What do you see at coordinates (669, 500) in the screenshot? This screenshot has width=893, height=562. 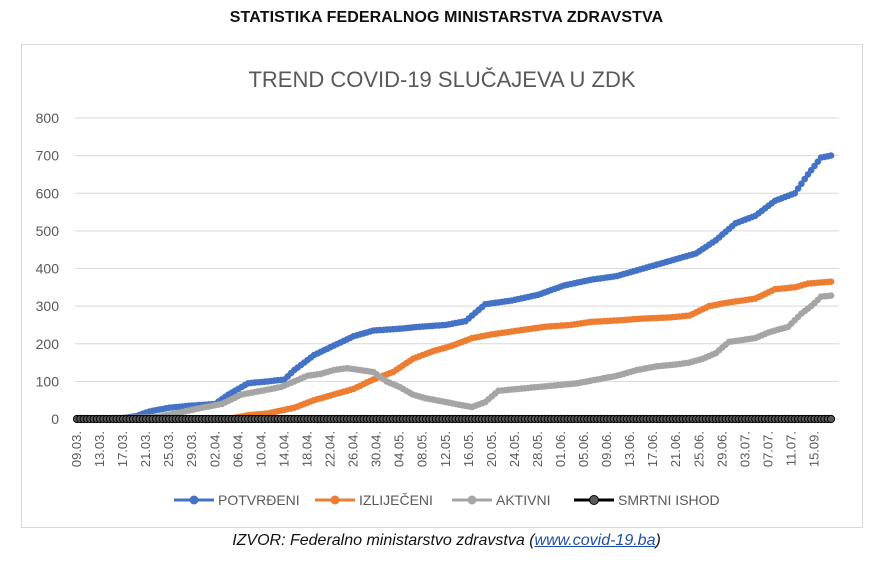 I see `legend-label: SMRTNI ISHOD` at bounding box center [669, 500].